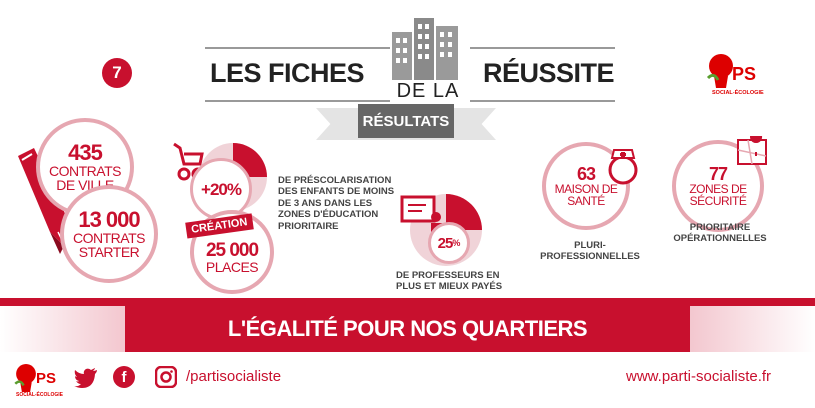 This screenshot has height=408, width=815. Describe the element at coordinates (39, 395) in the screenshot. I see `footer-ps-sub: SOCIAL-ÉCOLOGIE` at that location.